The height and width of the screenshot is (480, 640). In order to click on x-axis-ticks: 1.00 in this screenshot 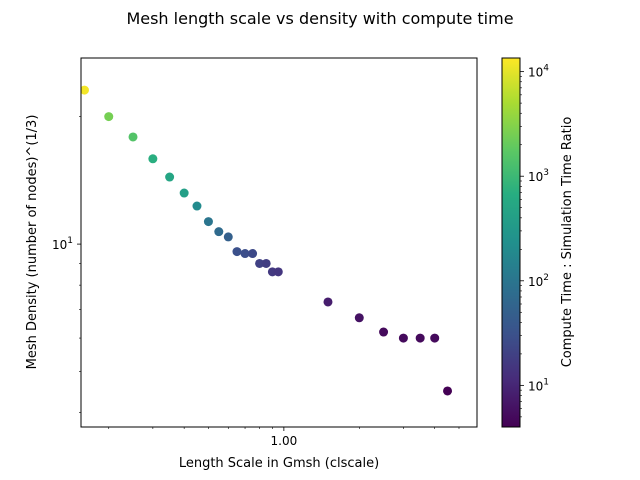, I will do `click(284, 437)`.